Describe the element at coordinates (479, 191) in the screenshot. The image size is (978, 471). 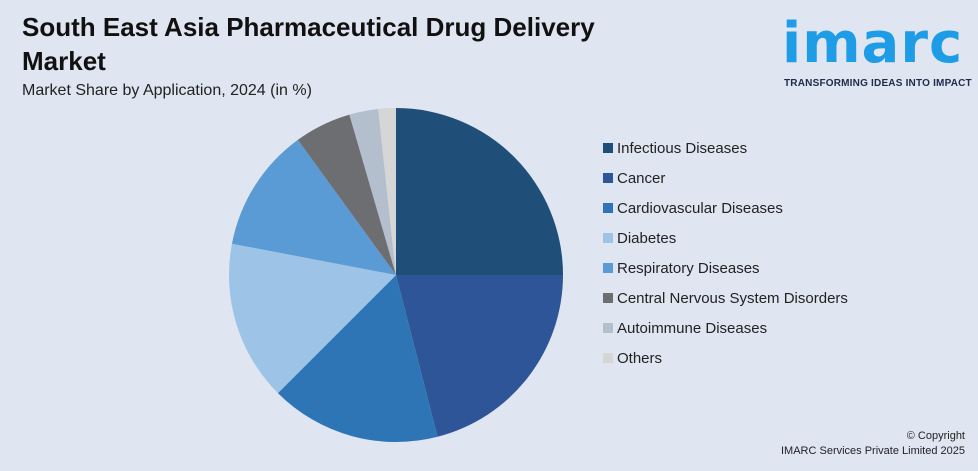
I see `pie-slice-infectious-diseases` at that location.